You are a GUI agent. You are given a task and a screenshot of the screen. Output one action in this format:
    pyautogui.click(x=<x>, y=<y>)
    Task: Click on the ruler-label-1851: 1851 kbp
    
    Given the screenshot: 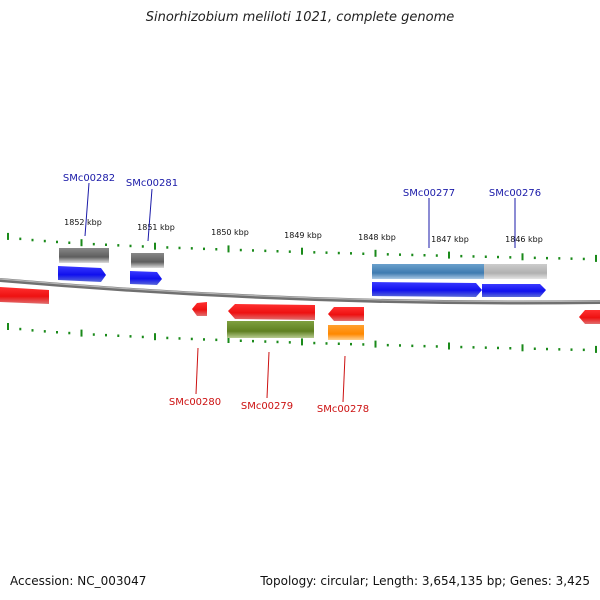 What is the action you would take?
    pyautogui.click(x=156, y=227)
    